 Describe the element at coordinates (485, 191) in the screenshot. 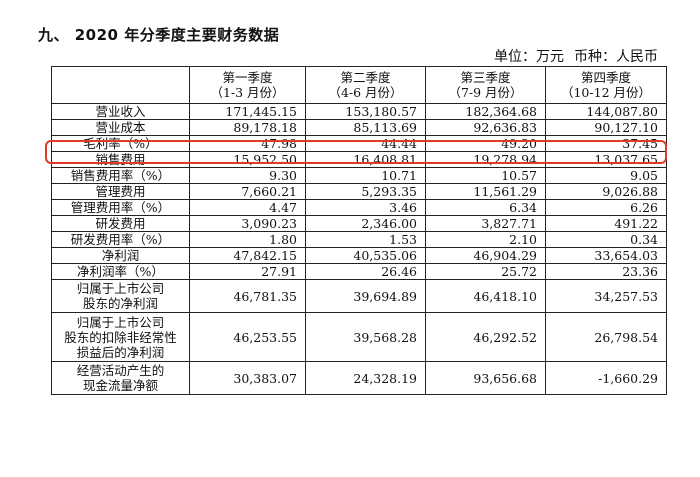

I see `value-cell-q3: 11,561.29` at that location.